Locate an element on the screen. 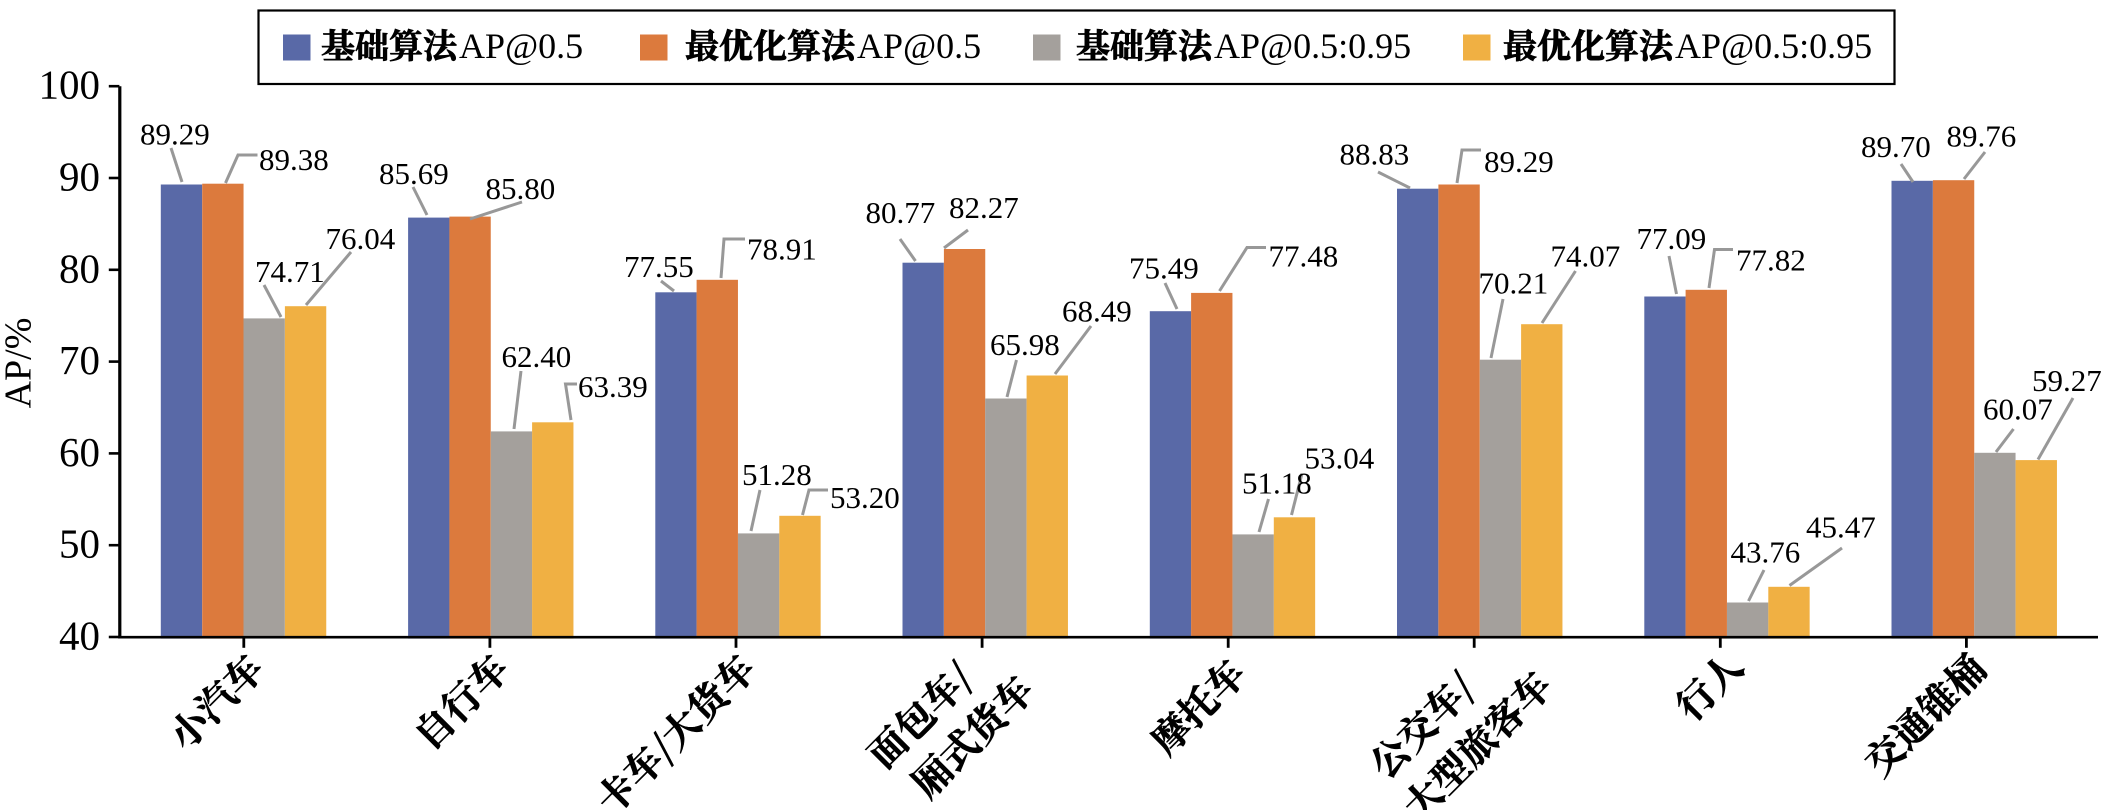 The height and width of the screenshot is (810, 2107). svg-text: 88.83 is located at coordinates (1375, 154).